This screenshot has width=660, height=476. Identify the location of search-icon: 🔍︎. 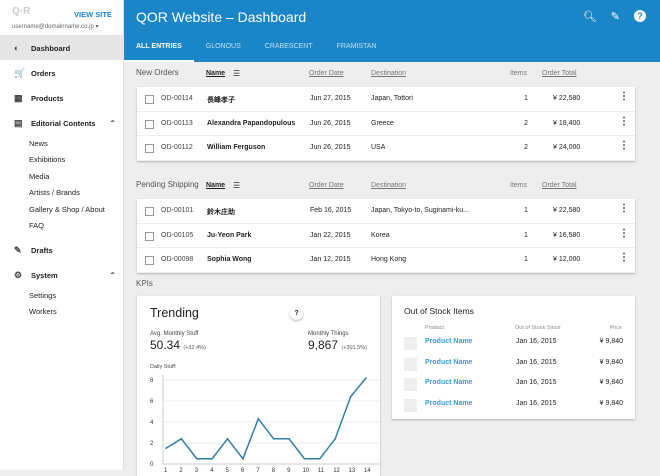
(589, 17).